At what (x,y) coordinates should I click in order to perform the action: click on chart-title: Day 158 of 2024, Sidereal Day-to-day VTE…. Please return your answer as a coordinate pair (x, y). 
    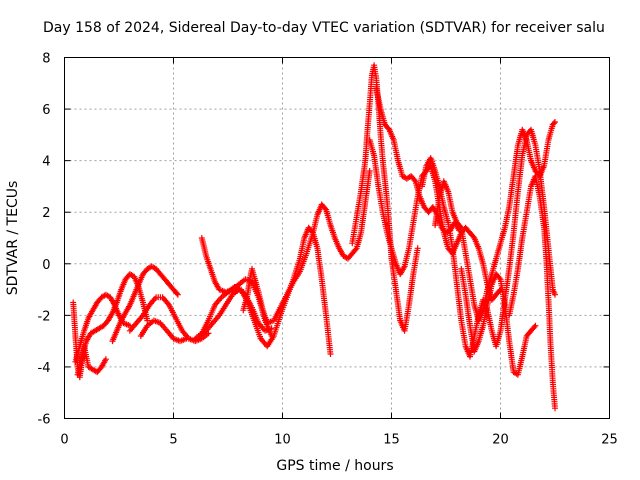
    Looking at the image, I should click on (324, 28).